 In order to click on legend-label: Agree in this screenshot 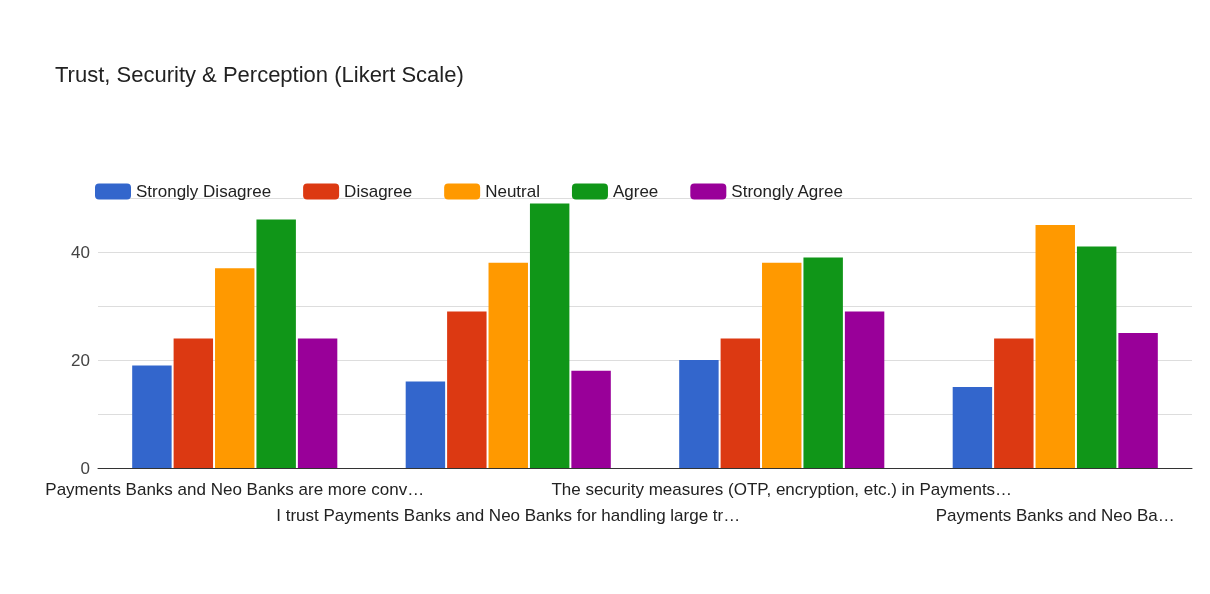, I will do `click(635, 191)`.